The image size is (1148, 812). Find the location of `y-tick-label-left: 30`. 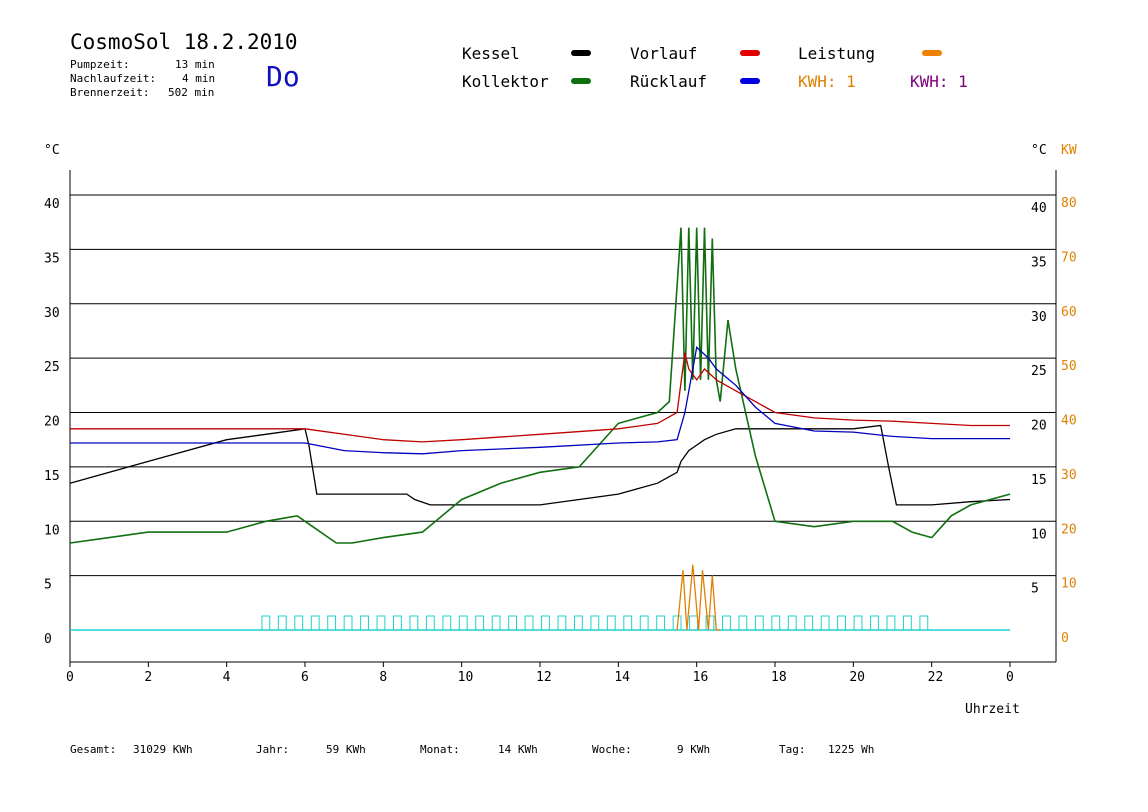

y-tick-label-left: 30 is located at coordinates (52, 313).